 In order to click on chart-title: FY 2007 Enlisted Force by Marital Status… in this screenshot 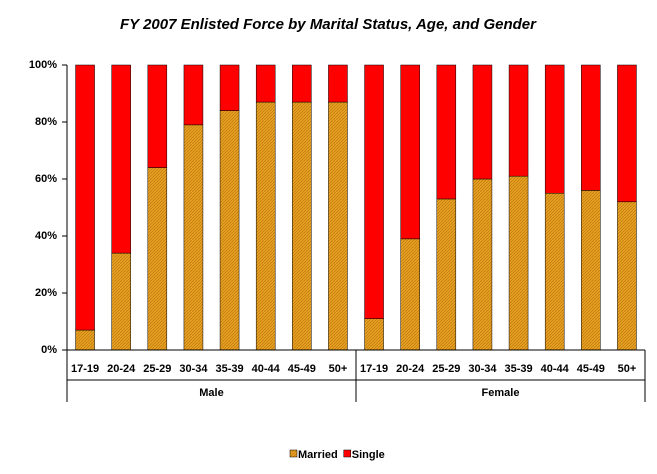, I will do `click(328, 24)`.